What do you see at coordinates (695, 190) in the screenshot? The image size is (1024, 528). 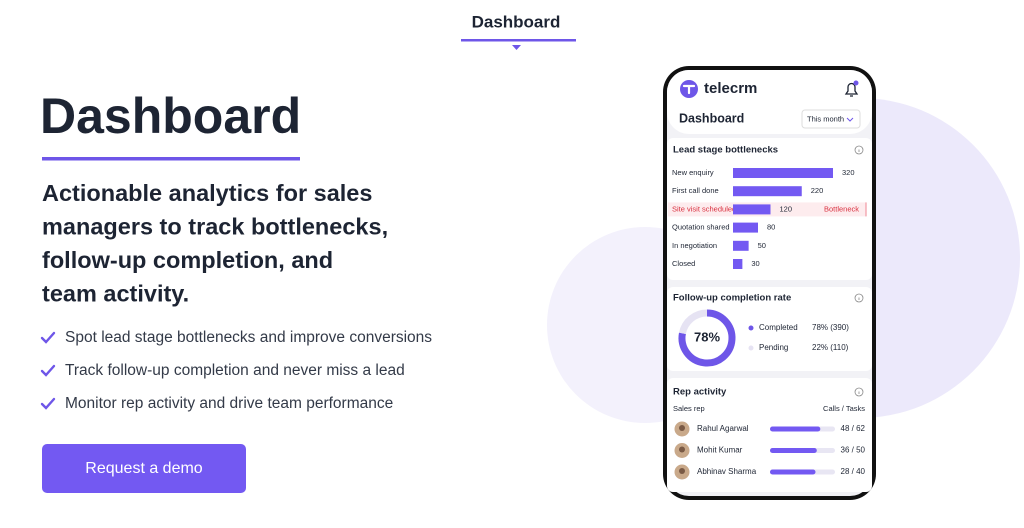 I see `stage-label: First call done` at bounding box center [695, 190].